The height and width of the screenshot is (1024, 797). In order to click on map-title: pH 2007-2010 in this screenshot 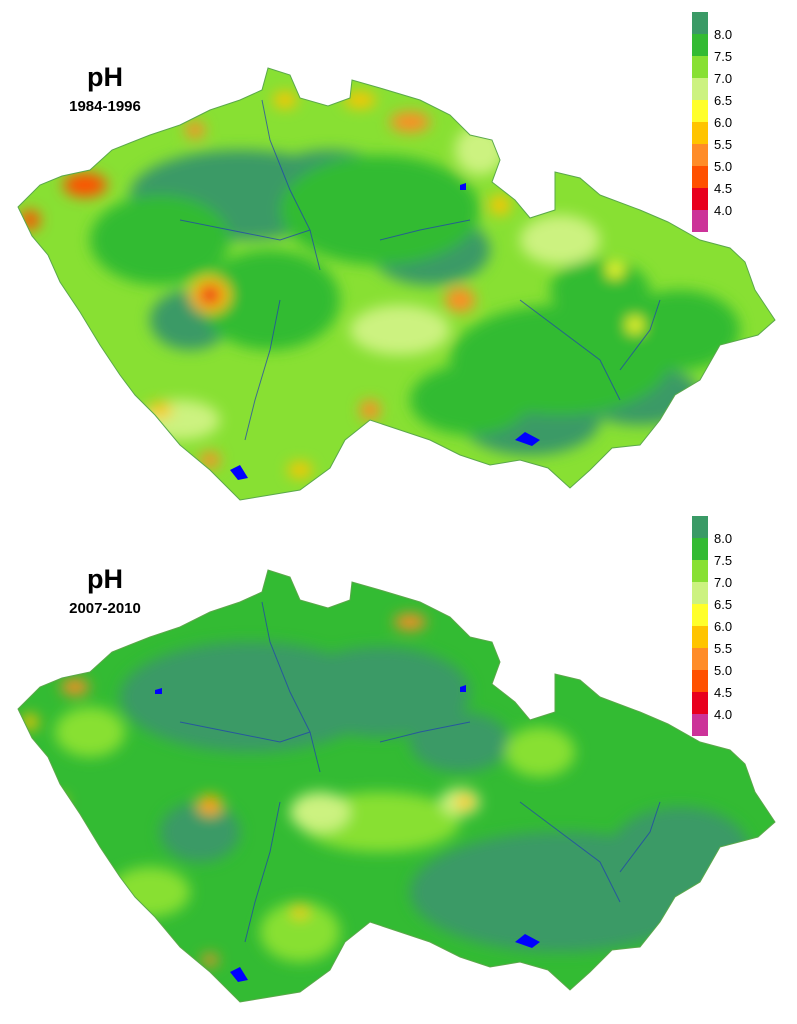, I will do `click(105, 592)`.